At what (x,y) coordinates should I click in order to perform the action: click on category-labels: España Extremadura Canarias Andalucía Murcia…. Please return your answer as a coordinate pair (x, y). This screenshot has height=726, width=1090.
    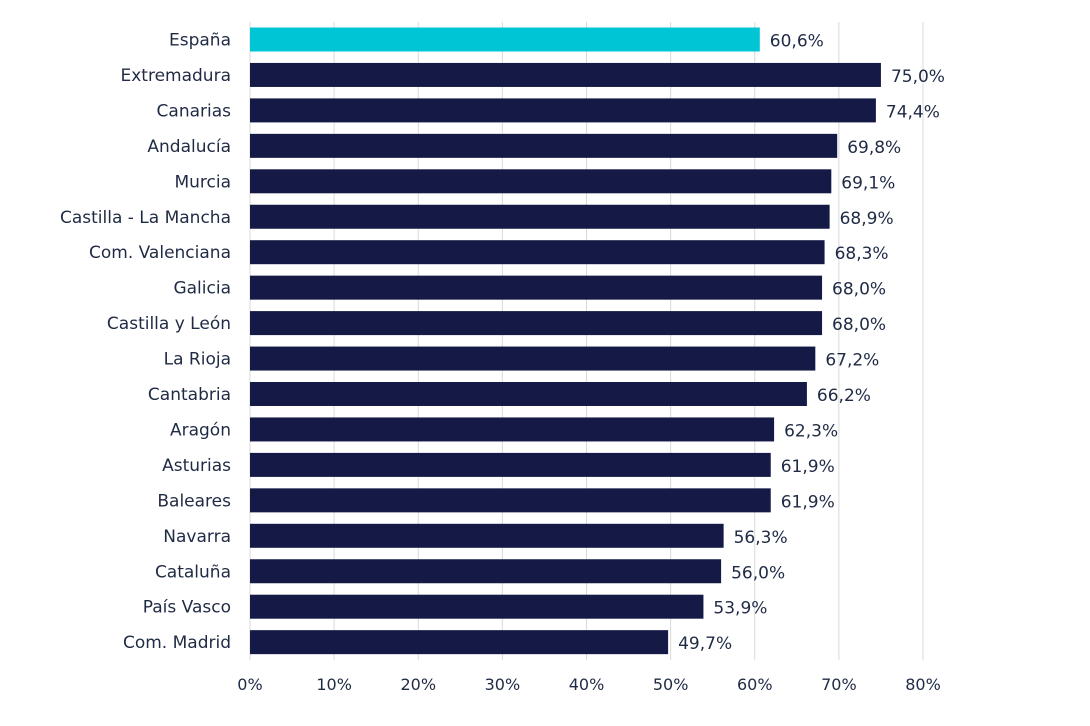
    Looking at the image, I should click on (145, 342).